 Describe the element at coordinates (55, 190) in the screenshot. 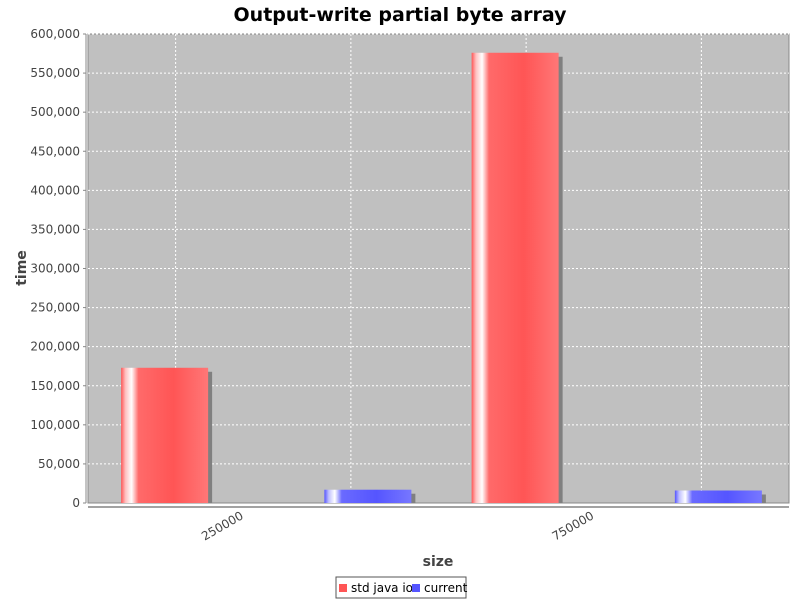

I see `y-tick-label: 400,000` at that location.